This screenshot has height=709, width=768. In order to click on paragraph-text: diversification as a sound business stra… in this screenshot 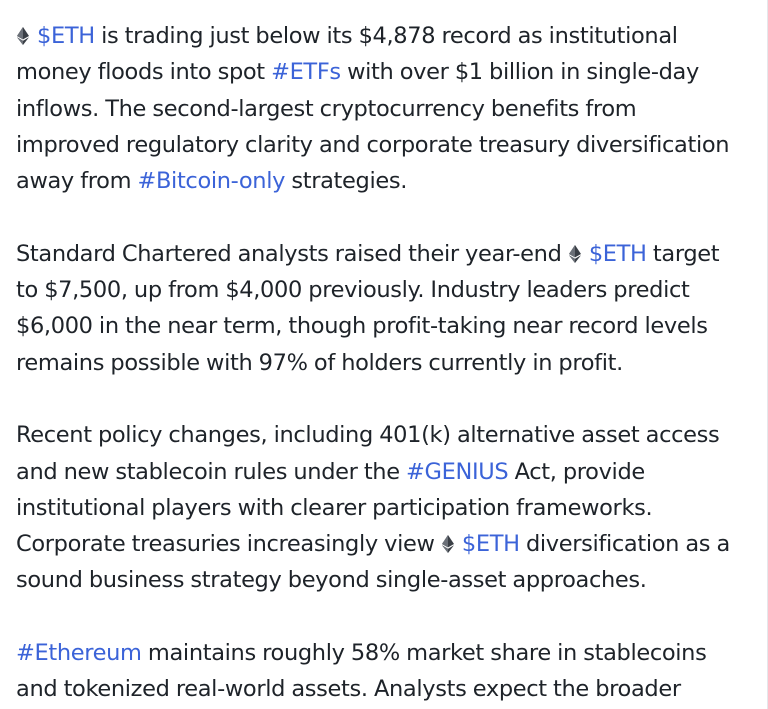, I will do `click(373, 562)`.